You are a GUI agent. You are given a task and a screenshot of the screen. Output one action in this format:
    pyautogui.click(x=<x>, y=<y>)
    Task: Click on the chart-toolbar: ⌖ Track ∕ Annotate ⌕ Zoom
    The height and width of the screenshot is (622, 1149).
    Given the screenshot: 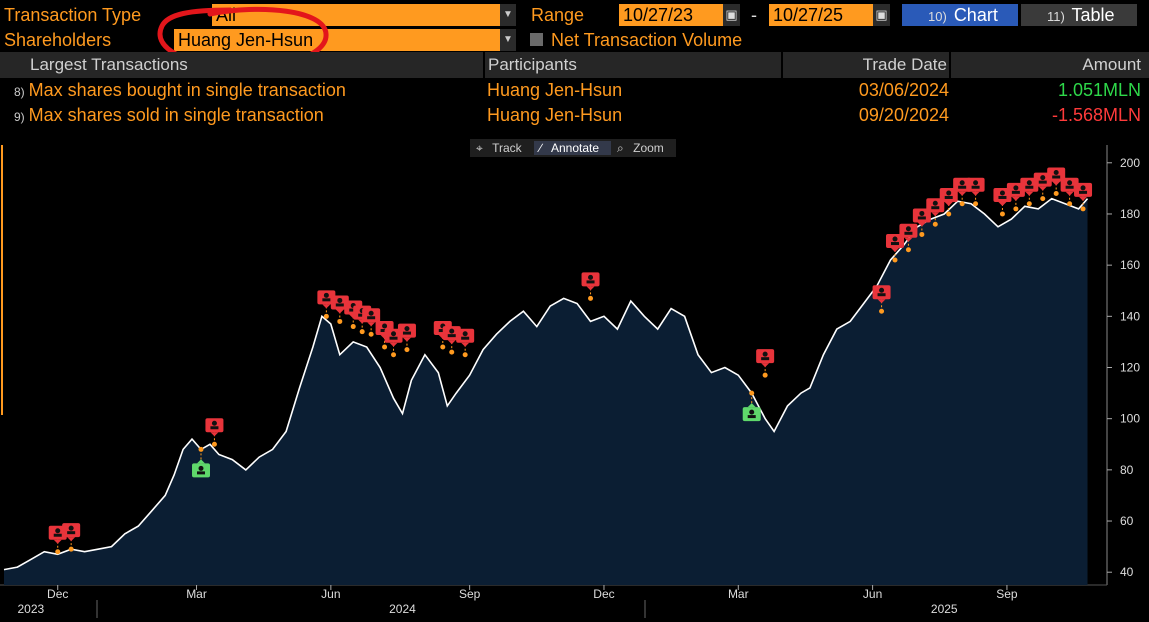 What is the action you would take?
    pyautogui.click(x=573, y=148)
    